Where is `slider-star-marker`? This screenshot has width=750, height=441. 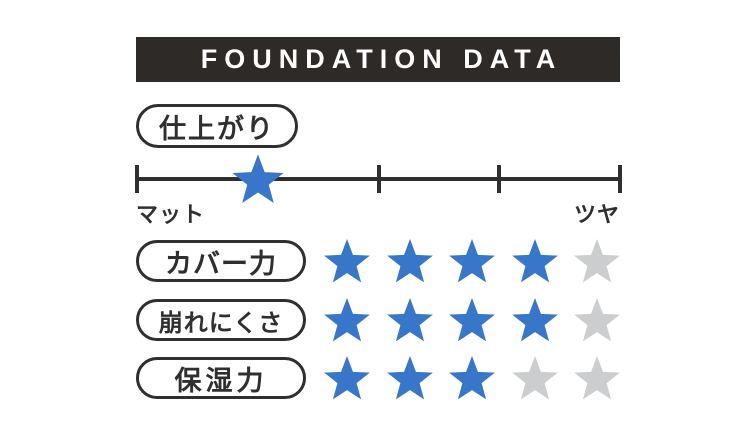
slider-star-marker is located at coordinates (258, 178).